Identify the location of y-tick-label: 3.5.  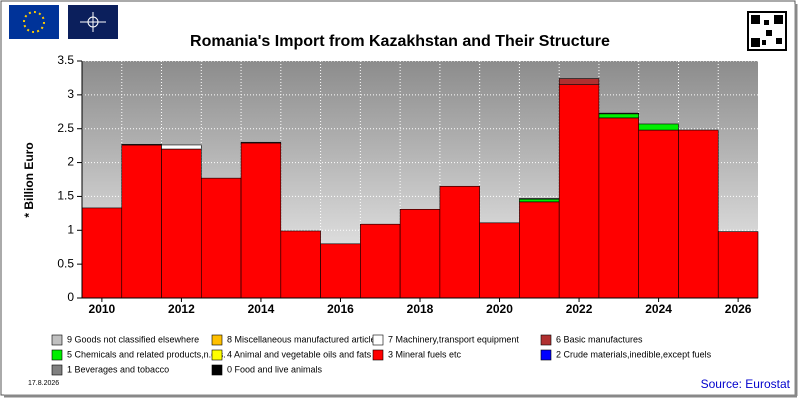
(65, 60).